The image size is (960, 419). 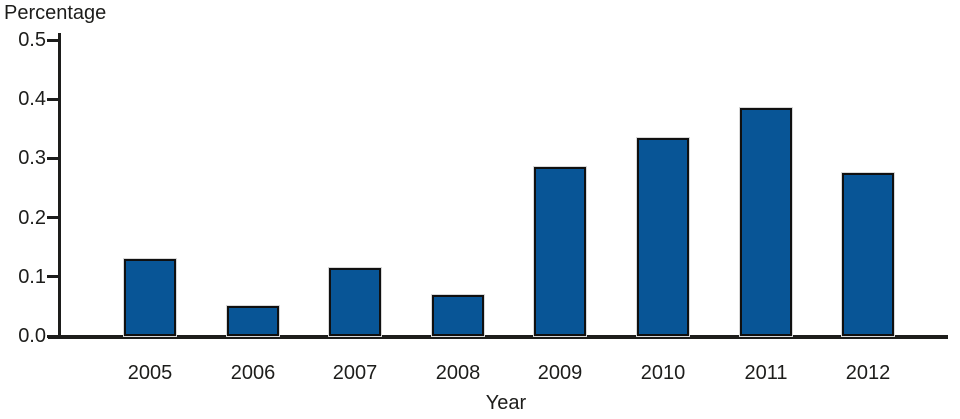 What do you see at coordinates (32, 336) in the screenshot?
I see `y-tick-label-0.0: 0.0` at bounding box center [32, 336].